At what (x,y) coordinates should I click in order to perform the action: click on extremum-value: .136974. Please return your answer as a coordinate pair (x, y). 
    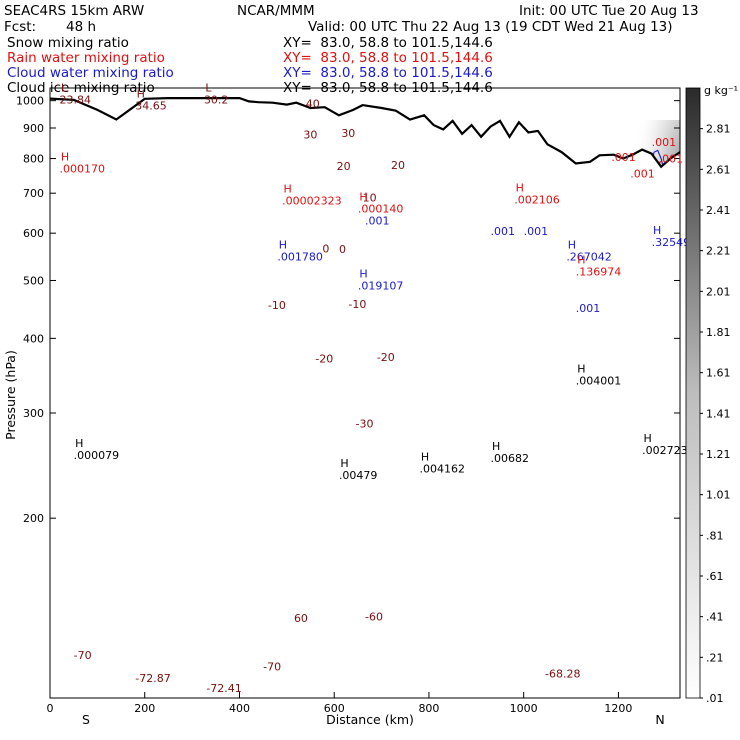
    Looking at the image, I should click on (599, 271).